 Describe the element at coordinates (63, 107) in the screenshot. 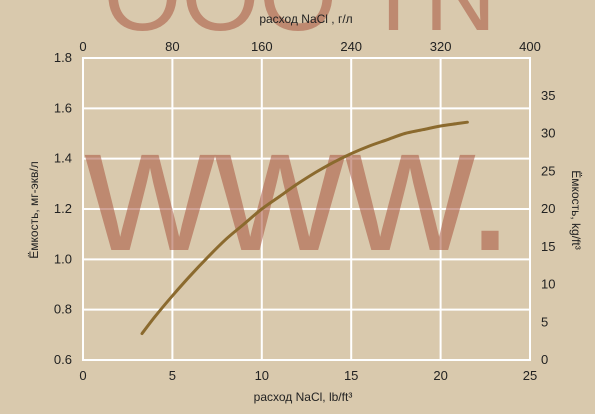

I see `y-left-tick-label: 1.6` at that location.